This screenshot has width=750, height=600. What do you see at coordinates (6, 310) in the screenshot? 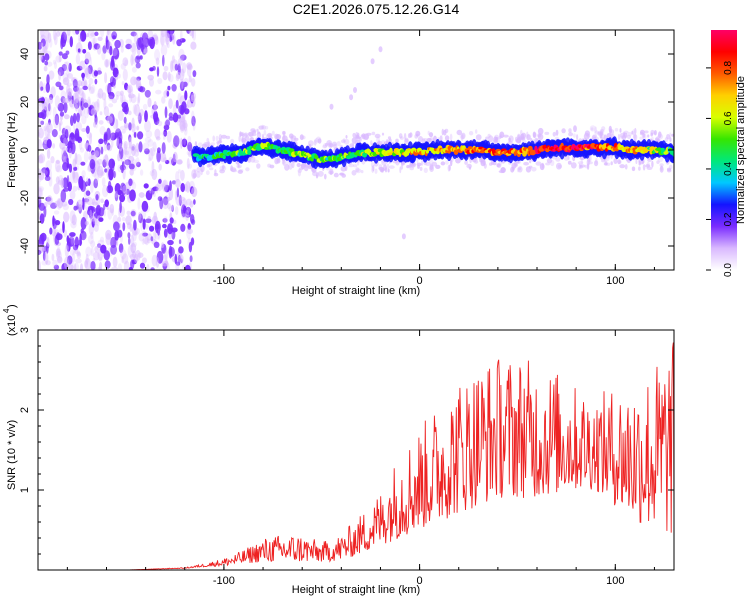
I see `snr-scale-exponent: 4` at bounding box center [6, 310].